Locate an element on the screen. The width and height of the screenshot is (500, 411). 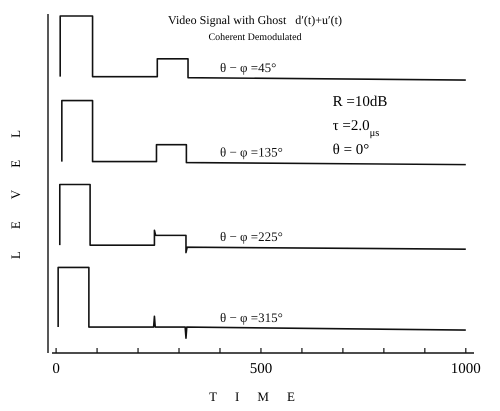
annotation: R =10dB is located at coordinates (360, 102).